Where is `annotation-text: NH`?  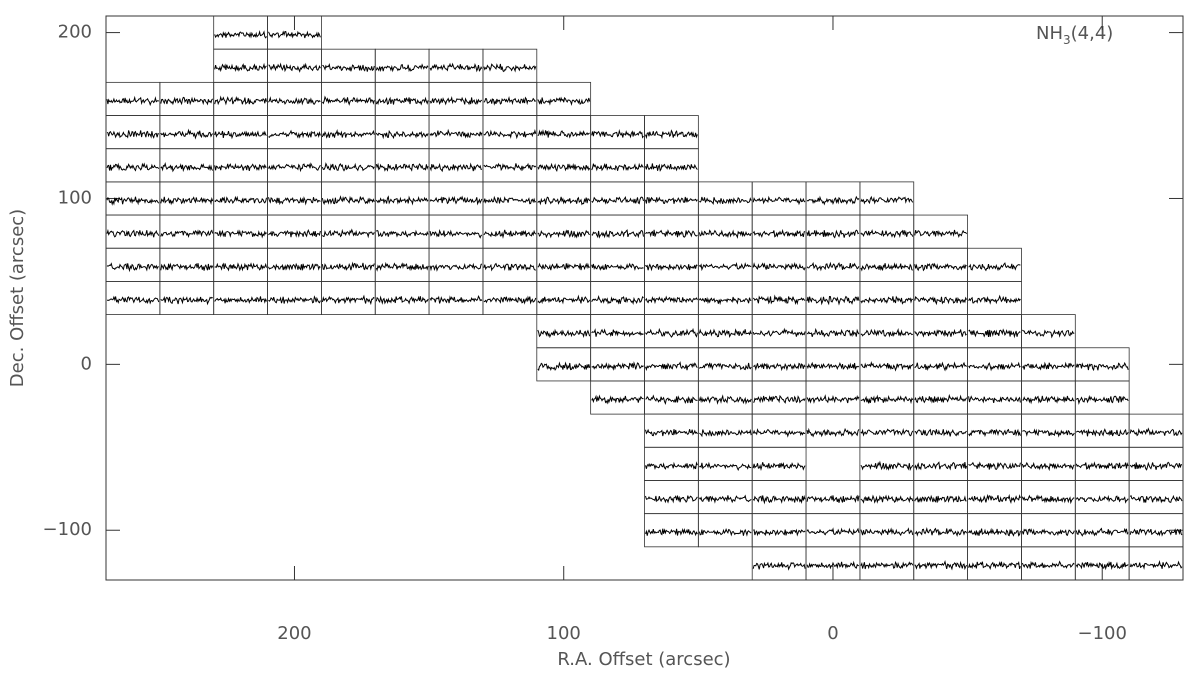 annotation-text: NH is located at coordinates (1049, 33).